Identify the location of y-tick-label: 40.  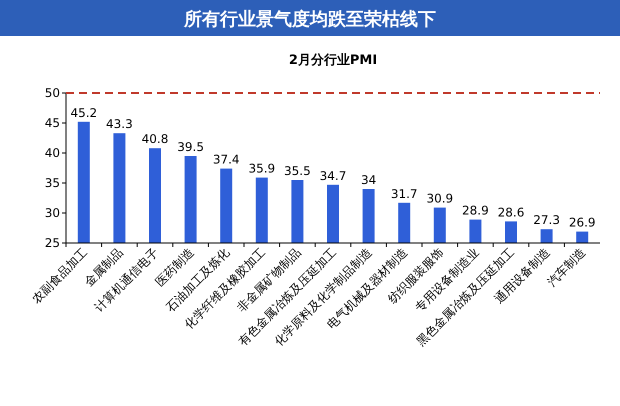
(52, 153).